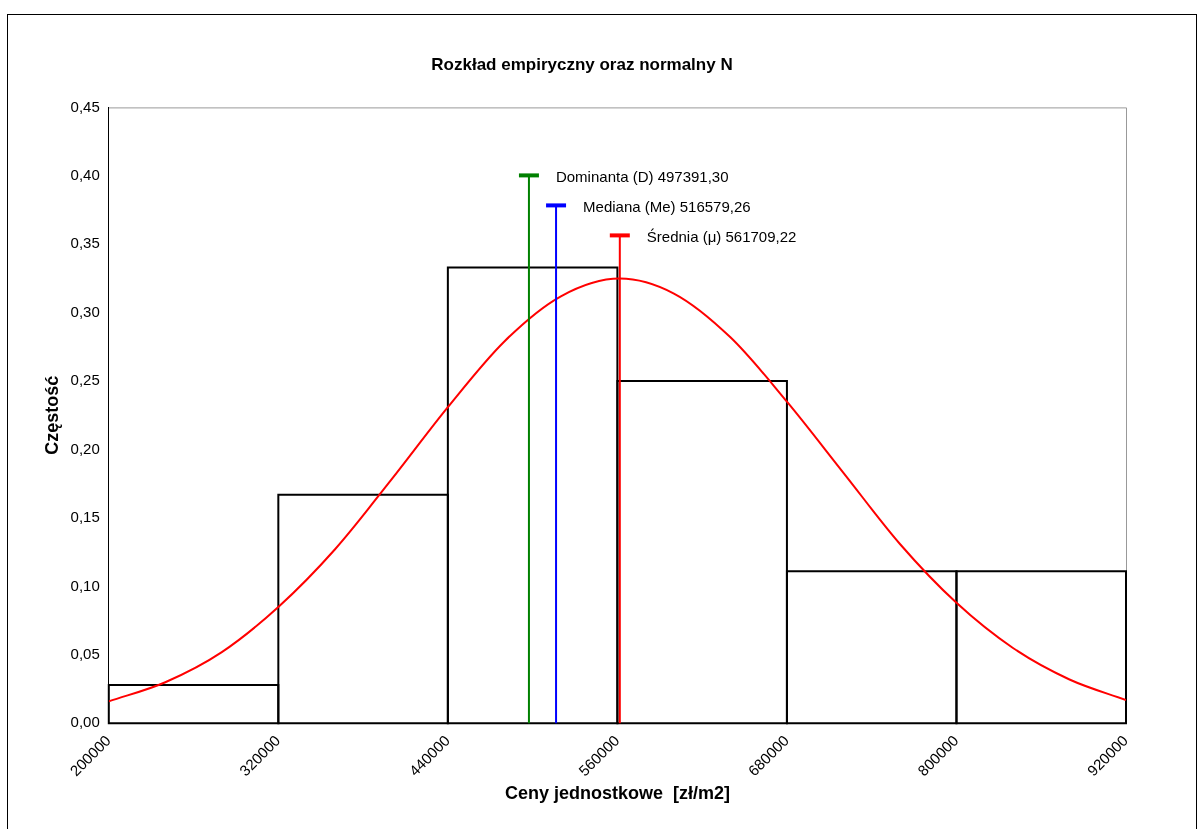  Describe the element at coordinates (85, 380) in the screenshot. I see `y-tick-label: 0,25` at that location.